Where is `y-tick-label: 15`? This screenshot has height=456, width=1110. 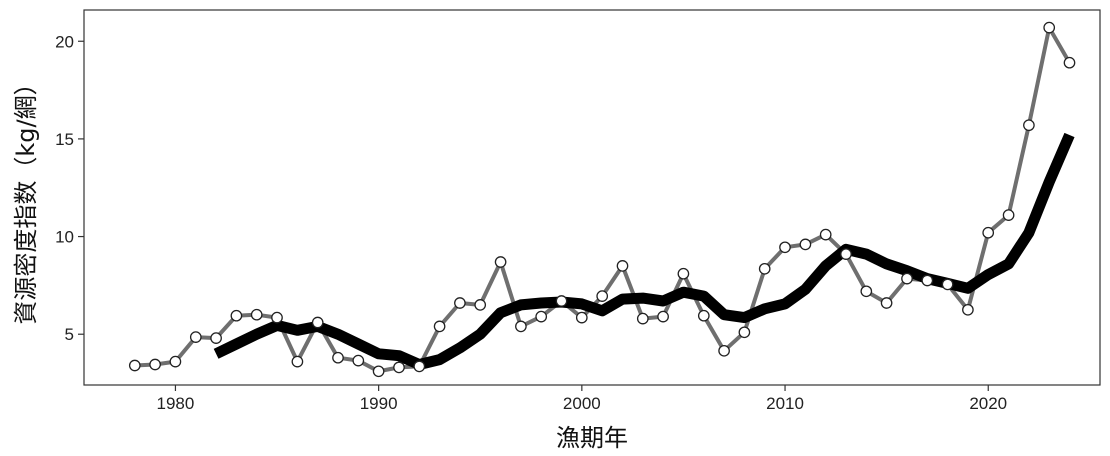 y-tick-label: 15 is located at coordinates (64, 139).